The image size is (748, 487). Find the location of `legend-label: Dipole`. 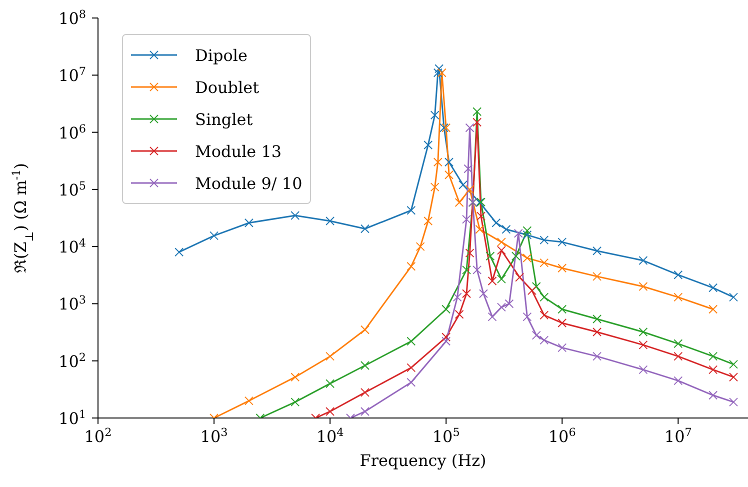

legend-label: Dipole is located at coordinates (221, 55).